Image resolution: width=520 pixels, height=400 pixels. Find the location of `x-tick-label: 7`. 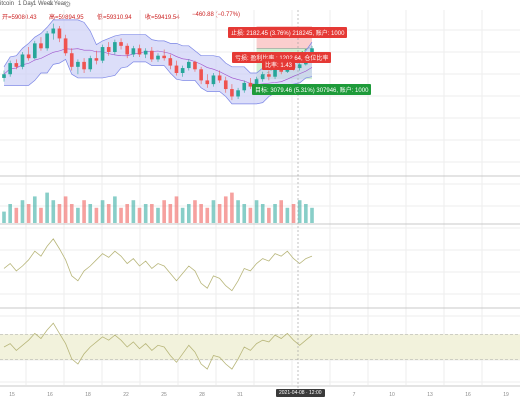

x-tick-label: 7 is located at coordinates (354, 395).